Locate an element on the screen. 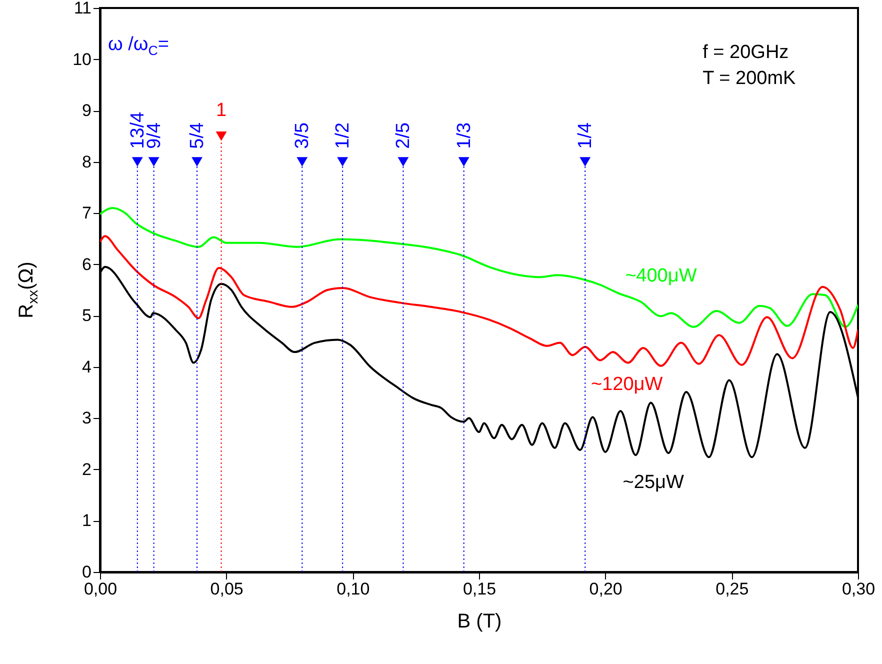 This screenshot has height=664, width=882. y-tick-label: 7 is located at coordinates (87, 213).